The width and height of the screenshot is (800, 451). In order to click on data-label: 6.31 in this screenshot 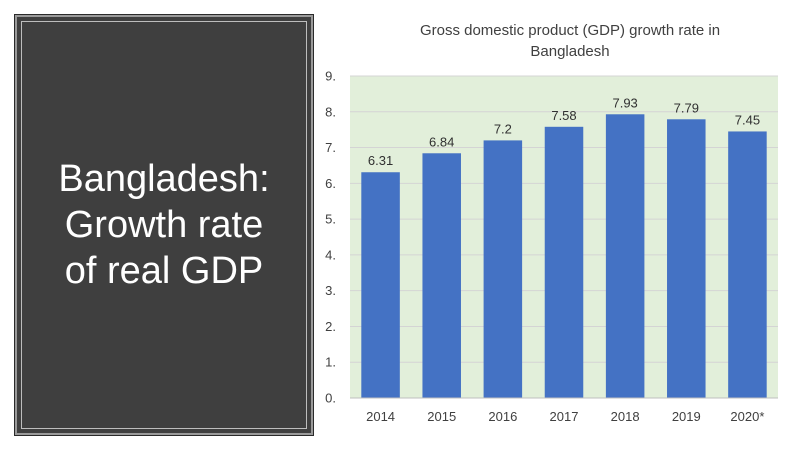, I will do `click(380, 160)`.